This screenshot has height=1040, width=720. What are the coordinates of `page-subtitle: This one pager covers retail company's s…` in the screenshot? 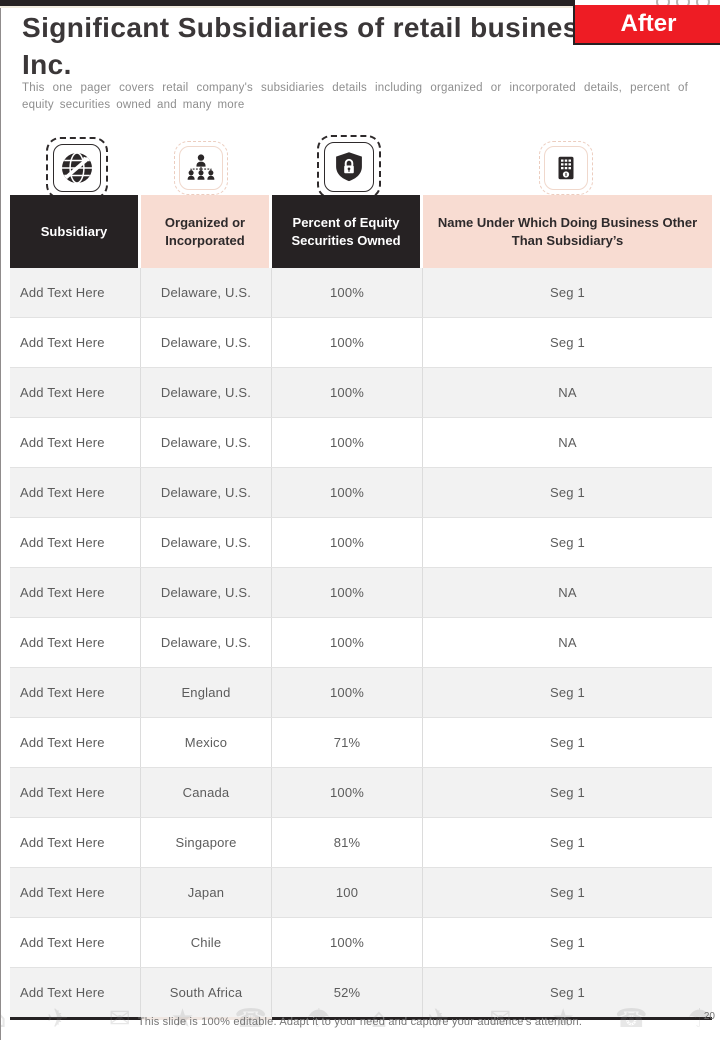 It's located at (355, 96).